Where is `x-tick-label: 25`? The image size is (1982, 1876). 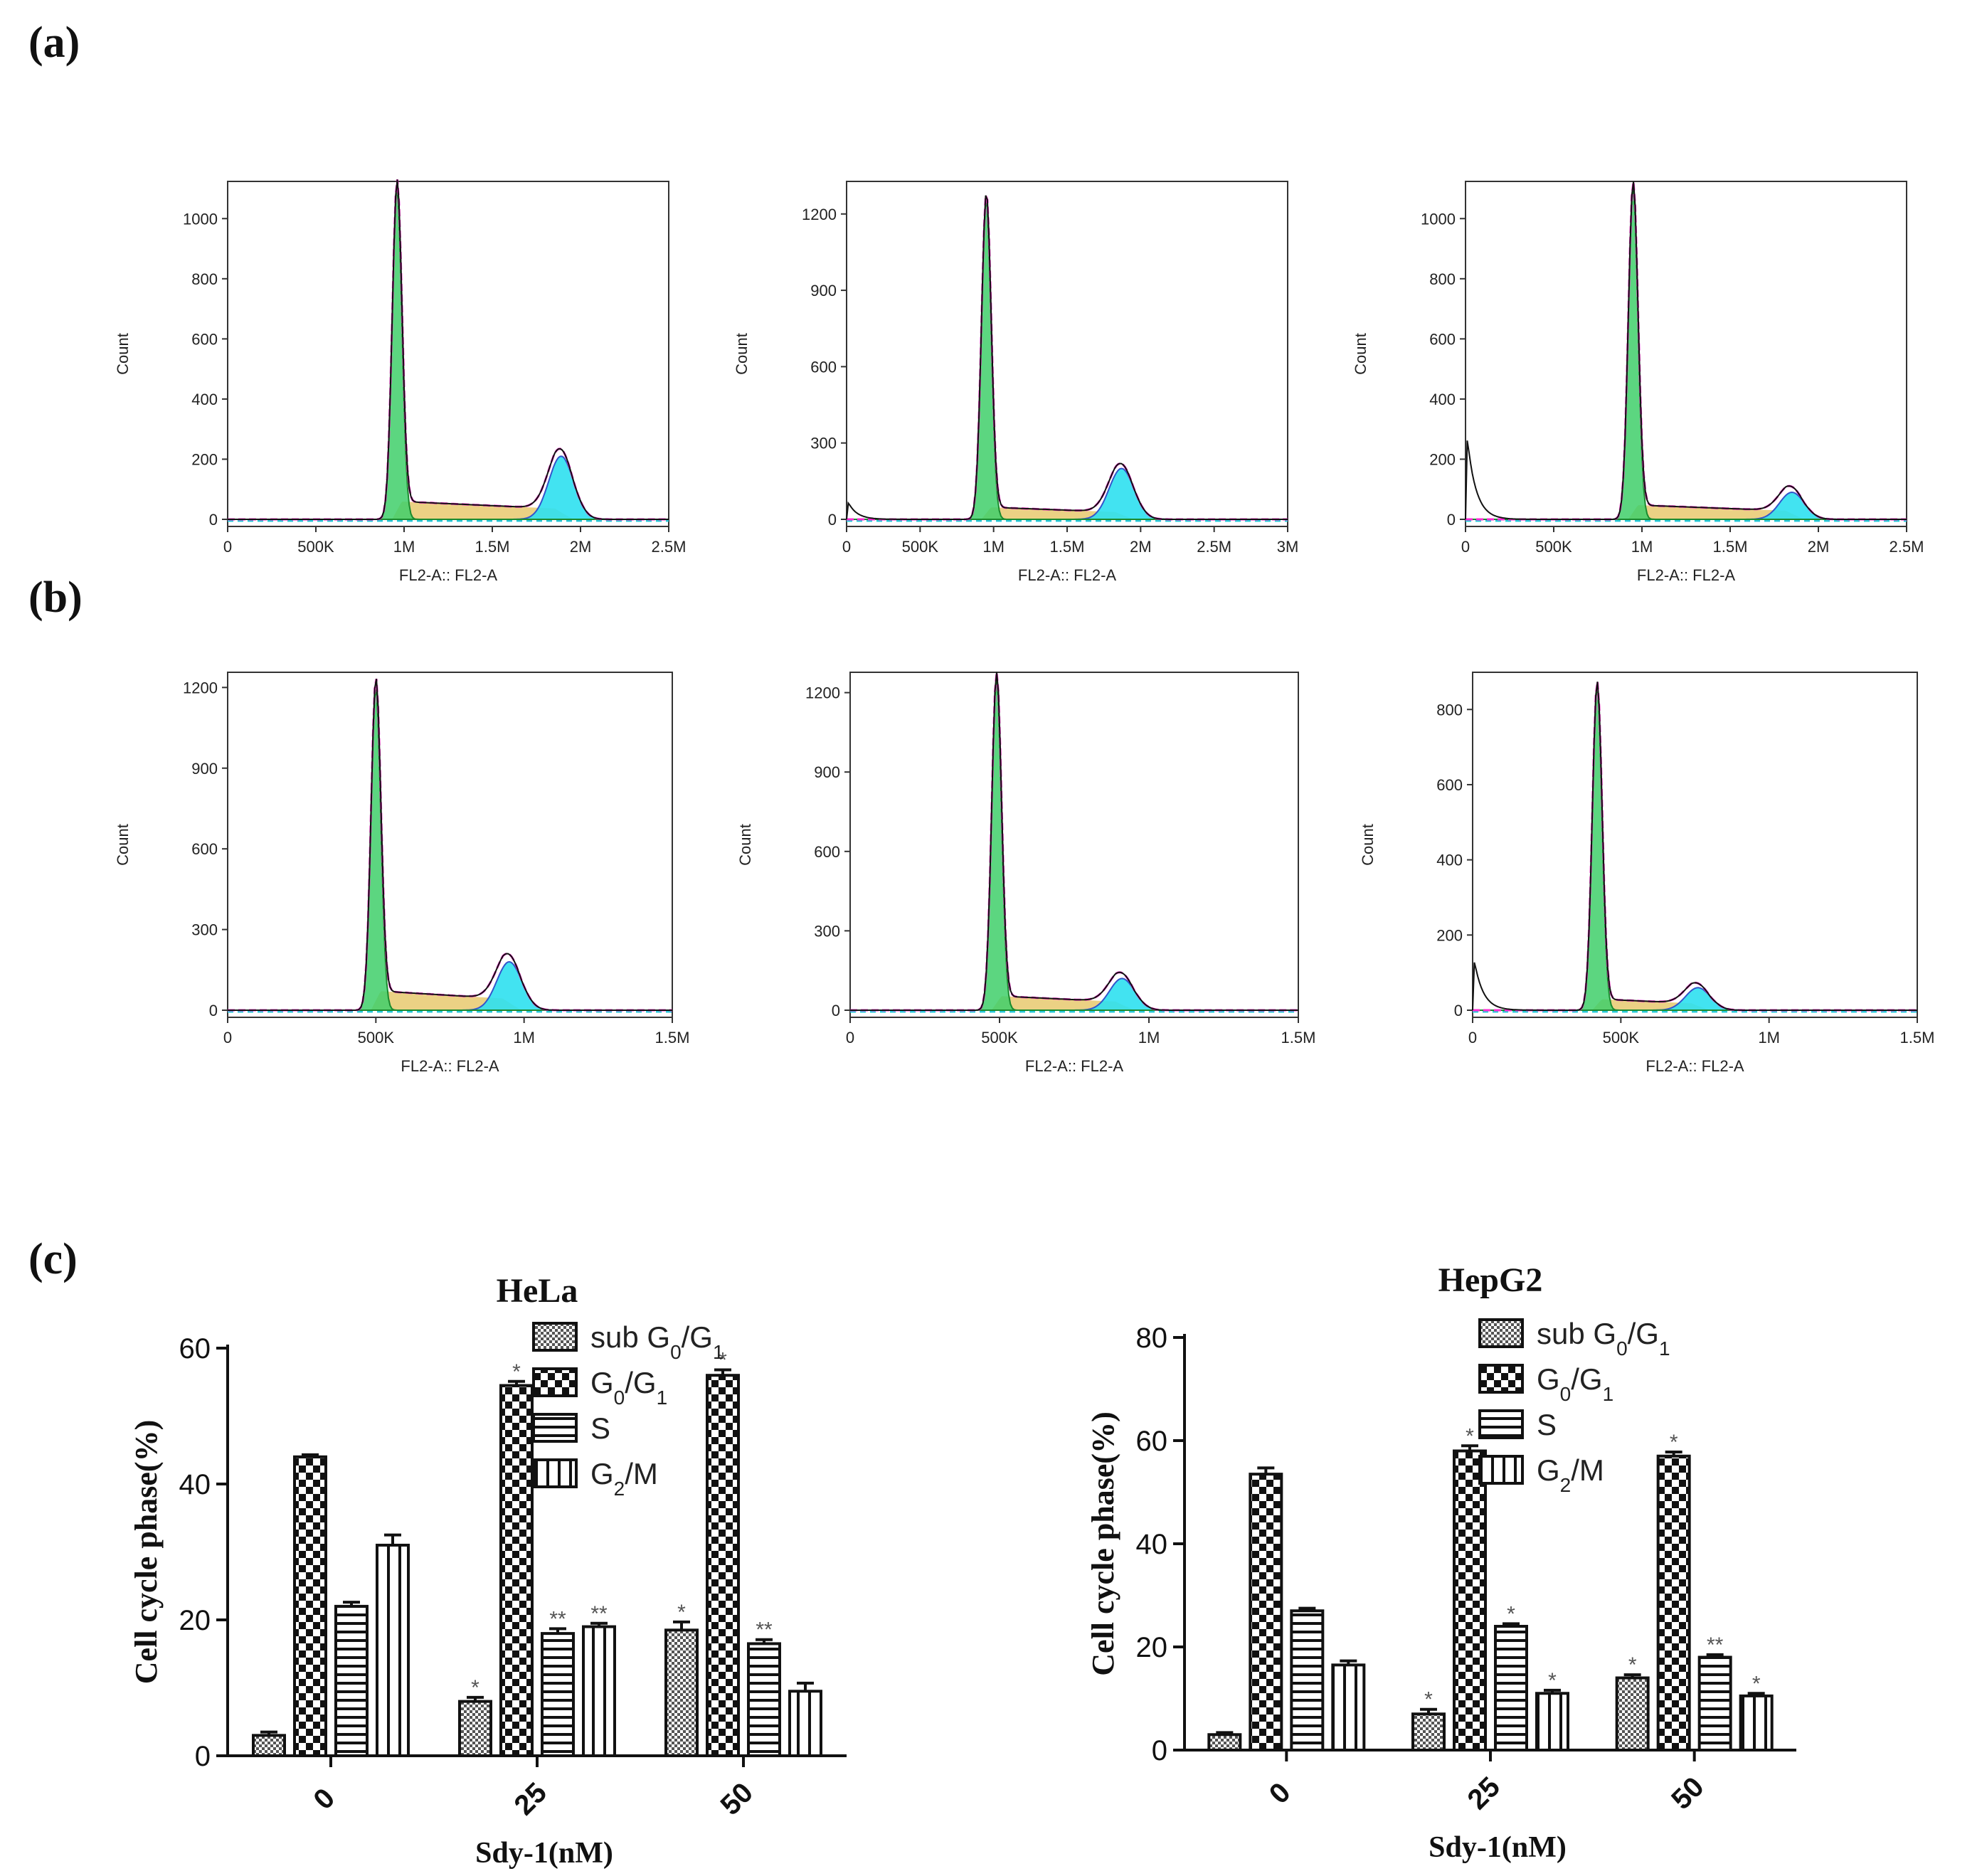
x-tick-label: 25 is located at coordinates (531, 1799).